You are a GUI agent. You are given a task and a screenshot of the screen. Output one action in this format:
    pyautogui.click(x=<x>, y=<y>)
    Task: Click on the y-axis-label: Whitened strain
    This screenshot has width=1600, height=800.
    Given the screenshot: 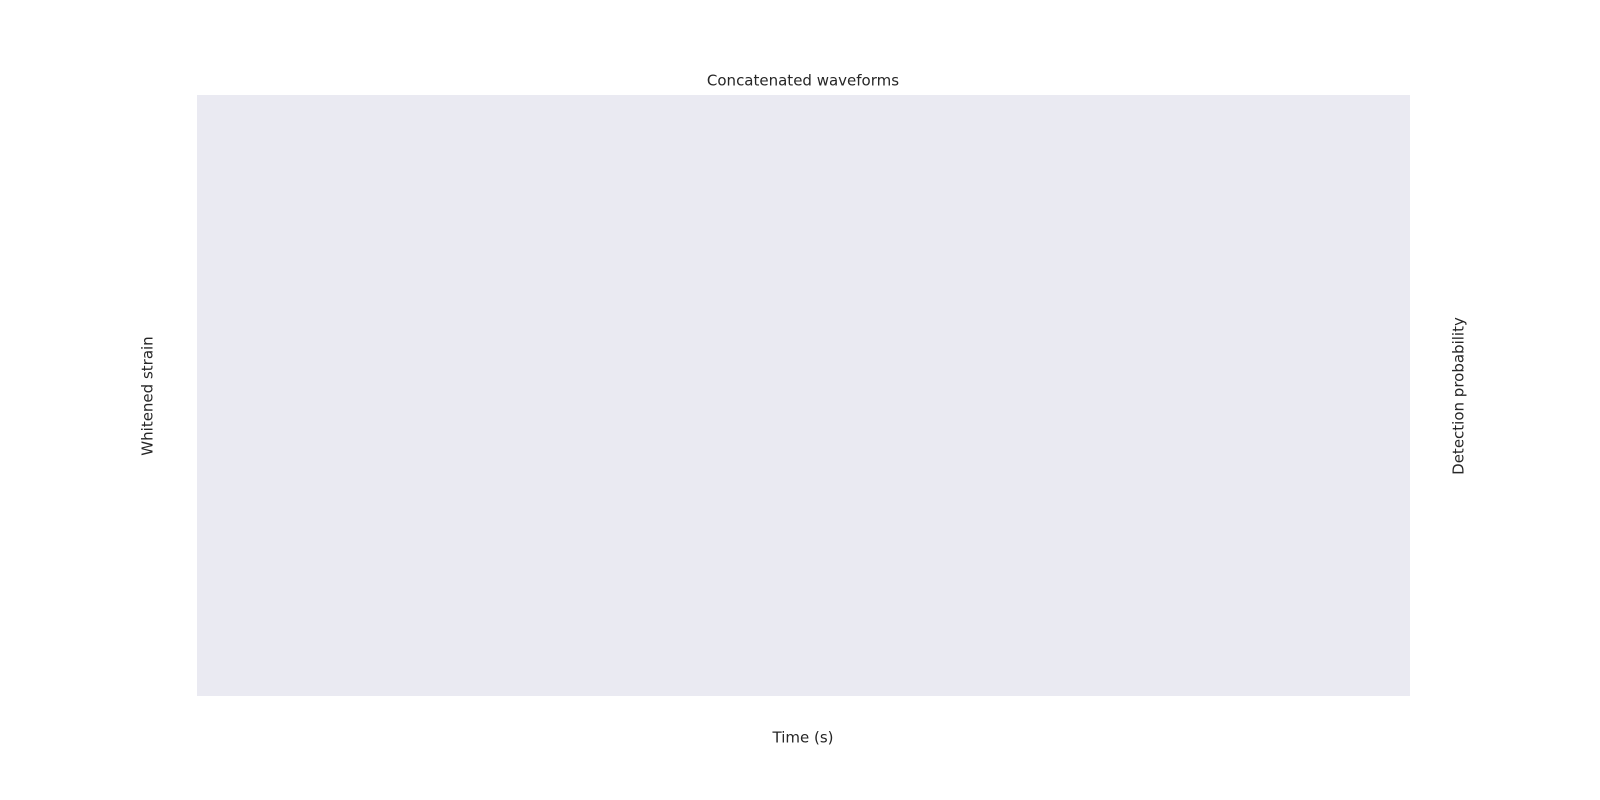 What is the action you would take?
    pyautogui.click(x=148, y=395)
    